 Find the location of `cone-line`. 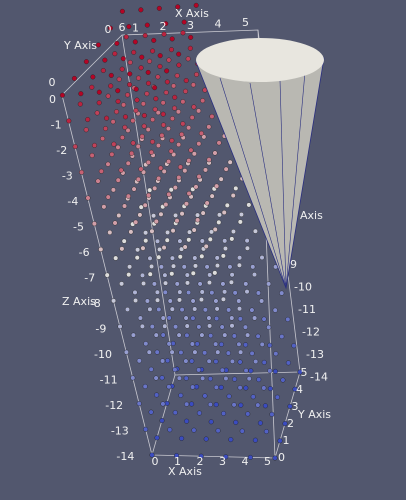

cone-line is located at coordinates (283, 184).